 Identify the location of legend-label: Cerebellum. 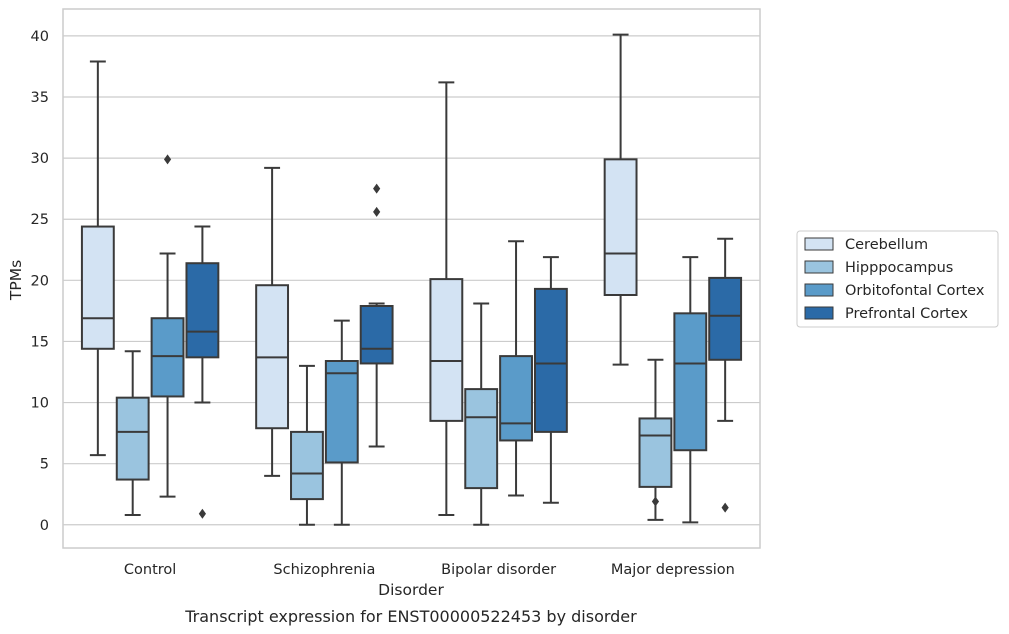
(886, 245).